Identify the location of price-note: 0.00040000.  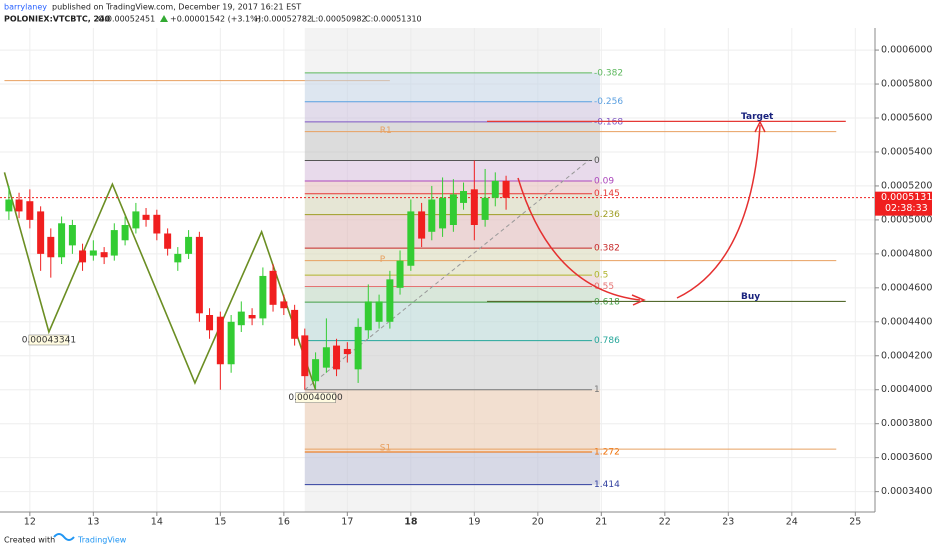
(315, 398).